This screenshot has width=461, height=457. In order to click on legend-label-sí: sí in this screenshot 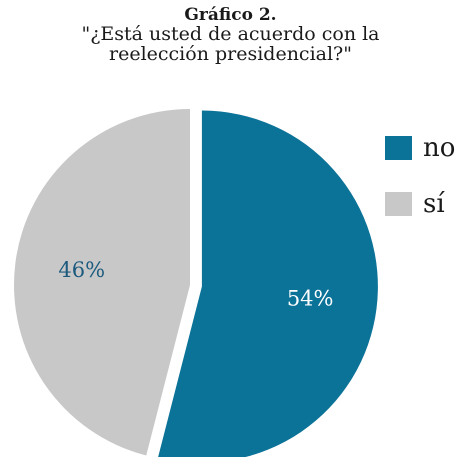, I will do `click(434, 204)`.